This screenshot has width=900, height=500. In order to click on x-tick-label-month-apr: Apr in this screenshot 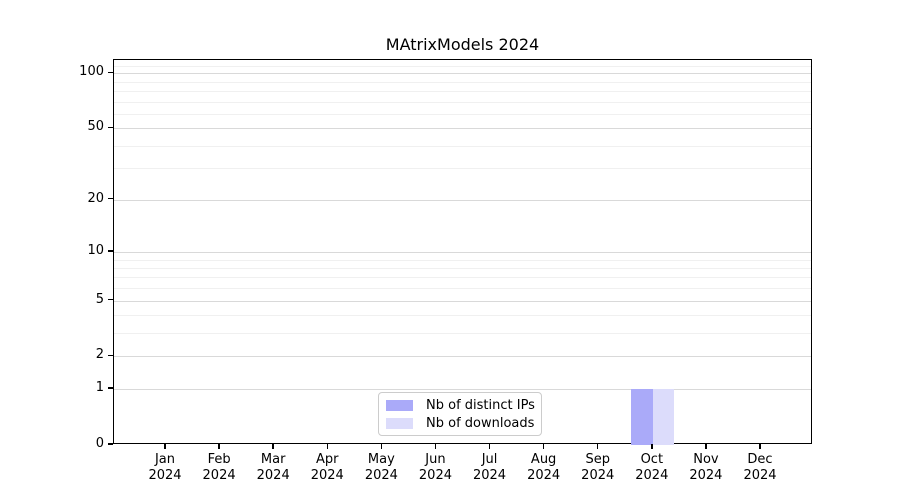, I will do `click(327, 459)`.